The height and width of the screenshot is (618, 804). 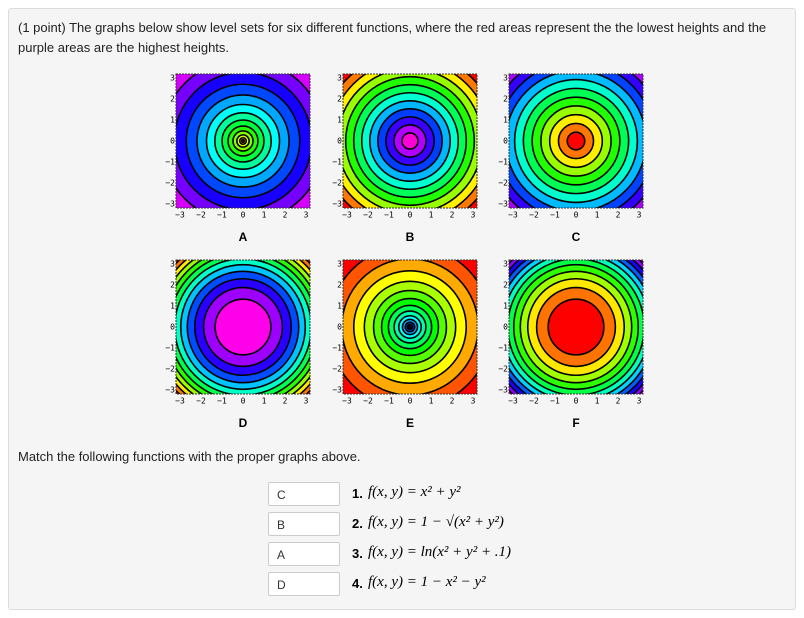 What do you see at coordinates (410, 237) in the screenshot?
I see `graph-label: B` at bounding box center [410, 237].